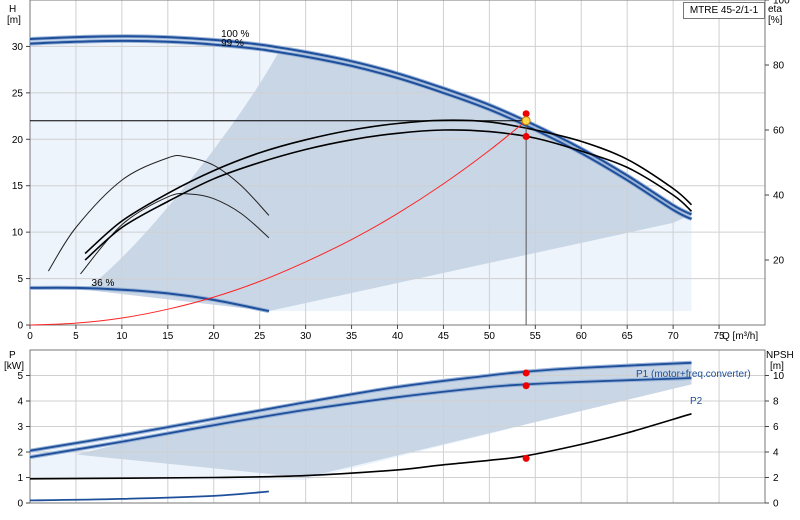 The image size is (800, 520). Describe the element at coordinates (724, 10) in the screenshot. I see `pump-model-label: MTRE 45-2/1-1` at that location.